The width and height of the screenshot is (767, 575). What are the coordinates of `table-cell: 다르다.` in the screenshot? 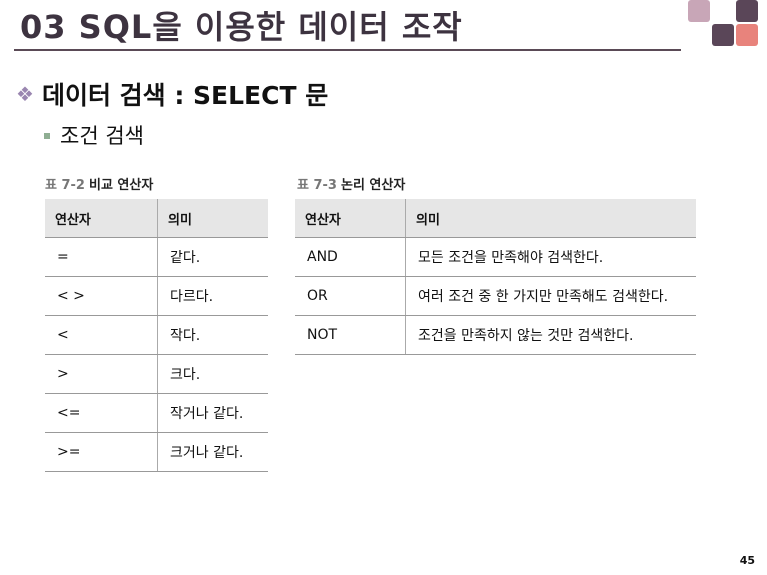 It's located at (212, 296).